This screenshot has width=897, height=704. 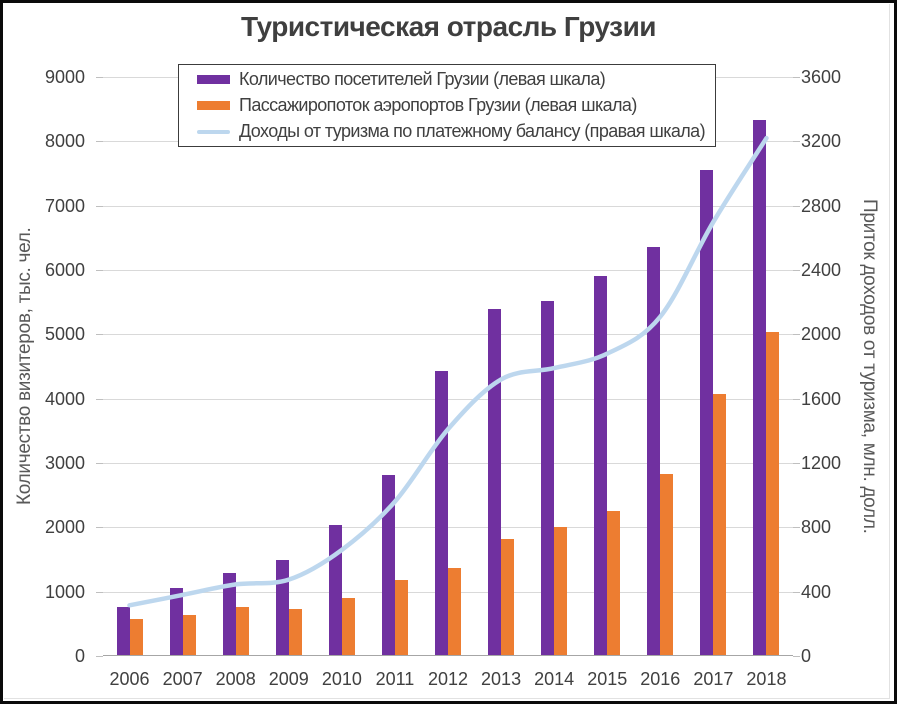 What do you see at coordinates (821, 270) in the screenshot?
I see `right-axis-tick-label: 2400` at bounding box center [821, 270].